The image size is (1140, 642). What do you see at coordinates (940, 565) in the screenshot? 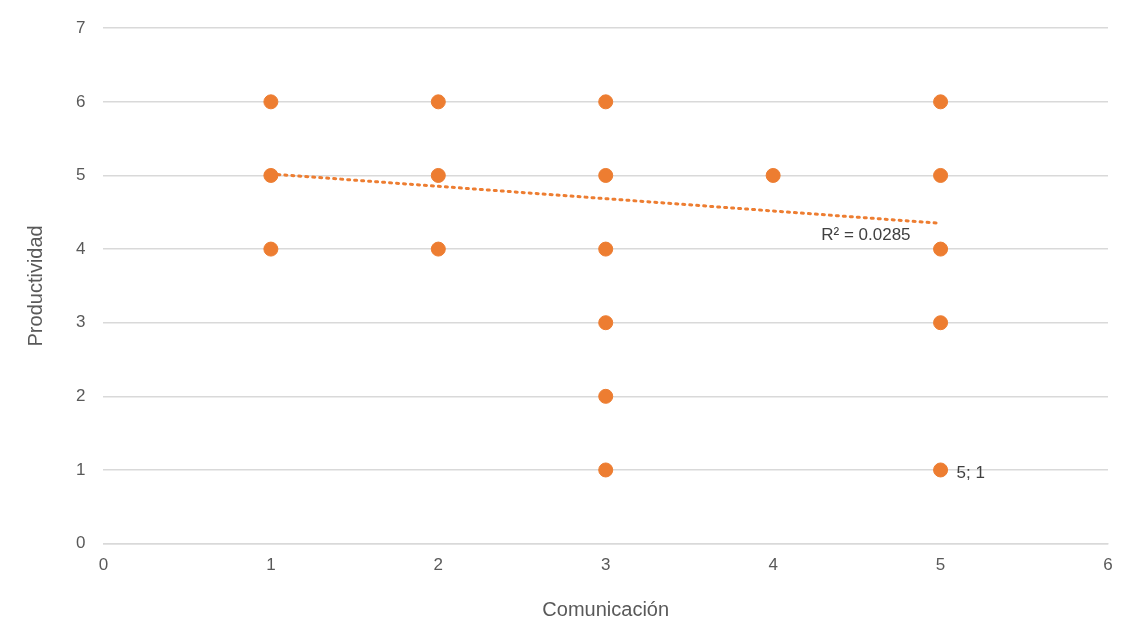
I see `x-tick-label: 5` at bounding box center [940, 565].